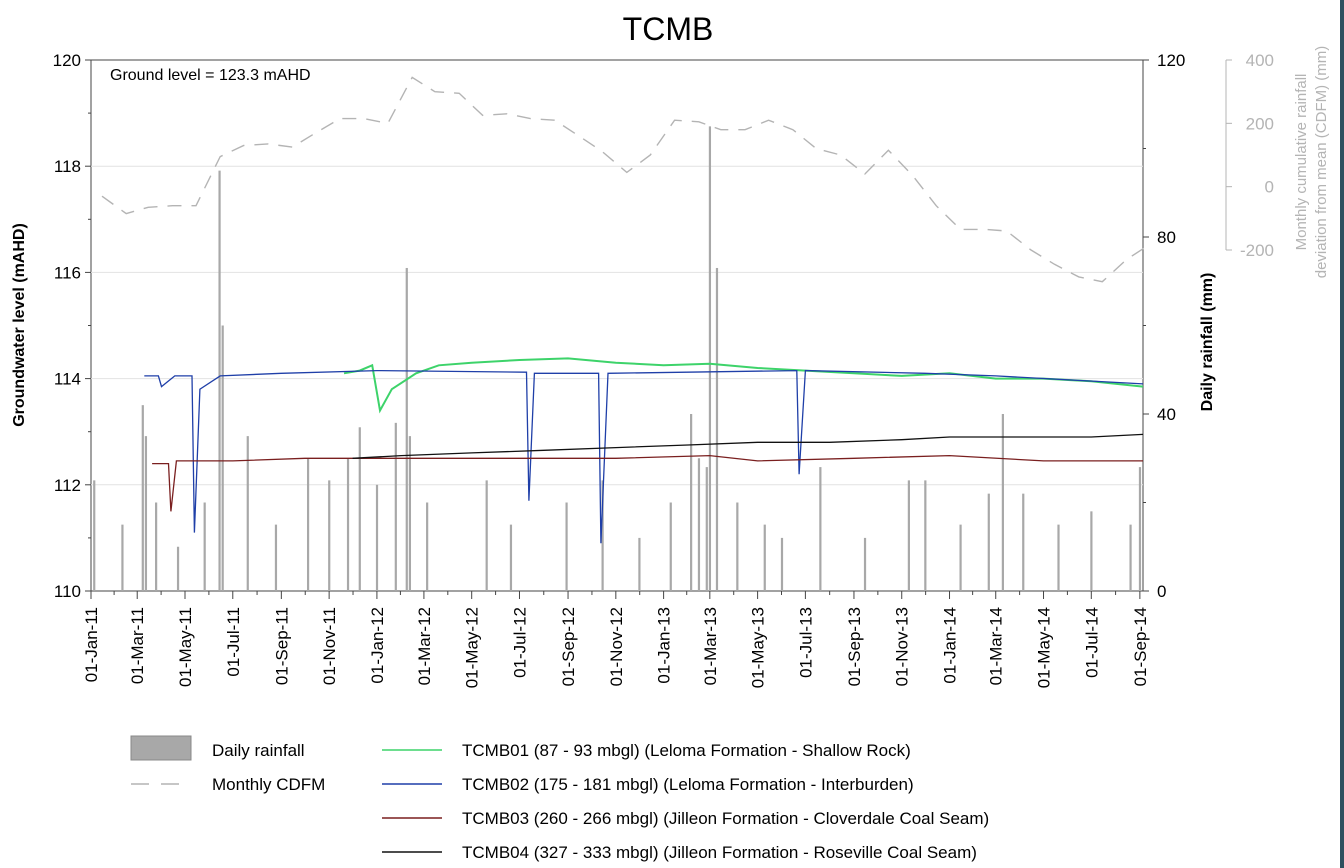 The width and height of the screenshot is (1344, 868). Describe the element at coordinates (1207, 342) in the screenshot. I see `right-axis-rainfall-label: Daily rainfall (mm)` at that location.